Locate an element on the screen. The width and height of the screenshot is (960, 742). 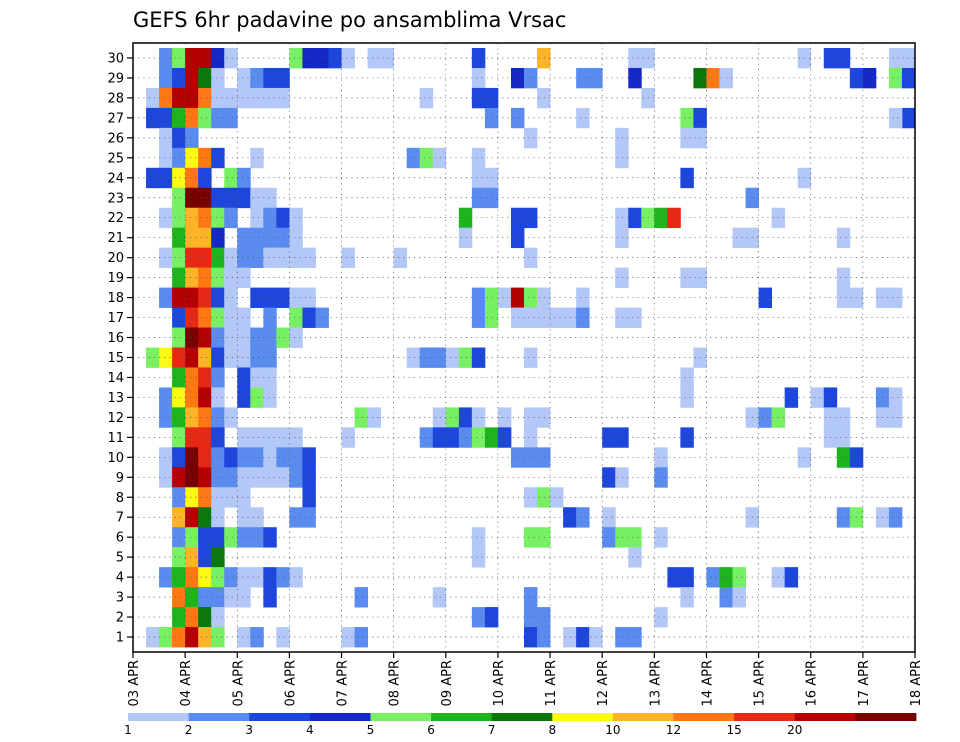
y-tick-label: 25 is located at coordinates (115, 158).